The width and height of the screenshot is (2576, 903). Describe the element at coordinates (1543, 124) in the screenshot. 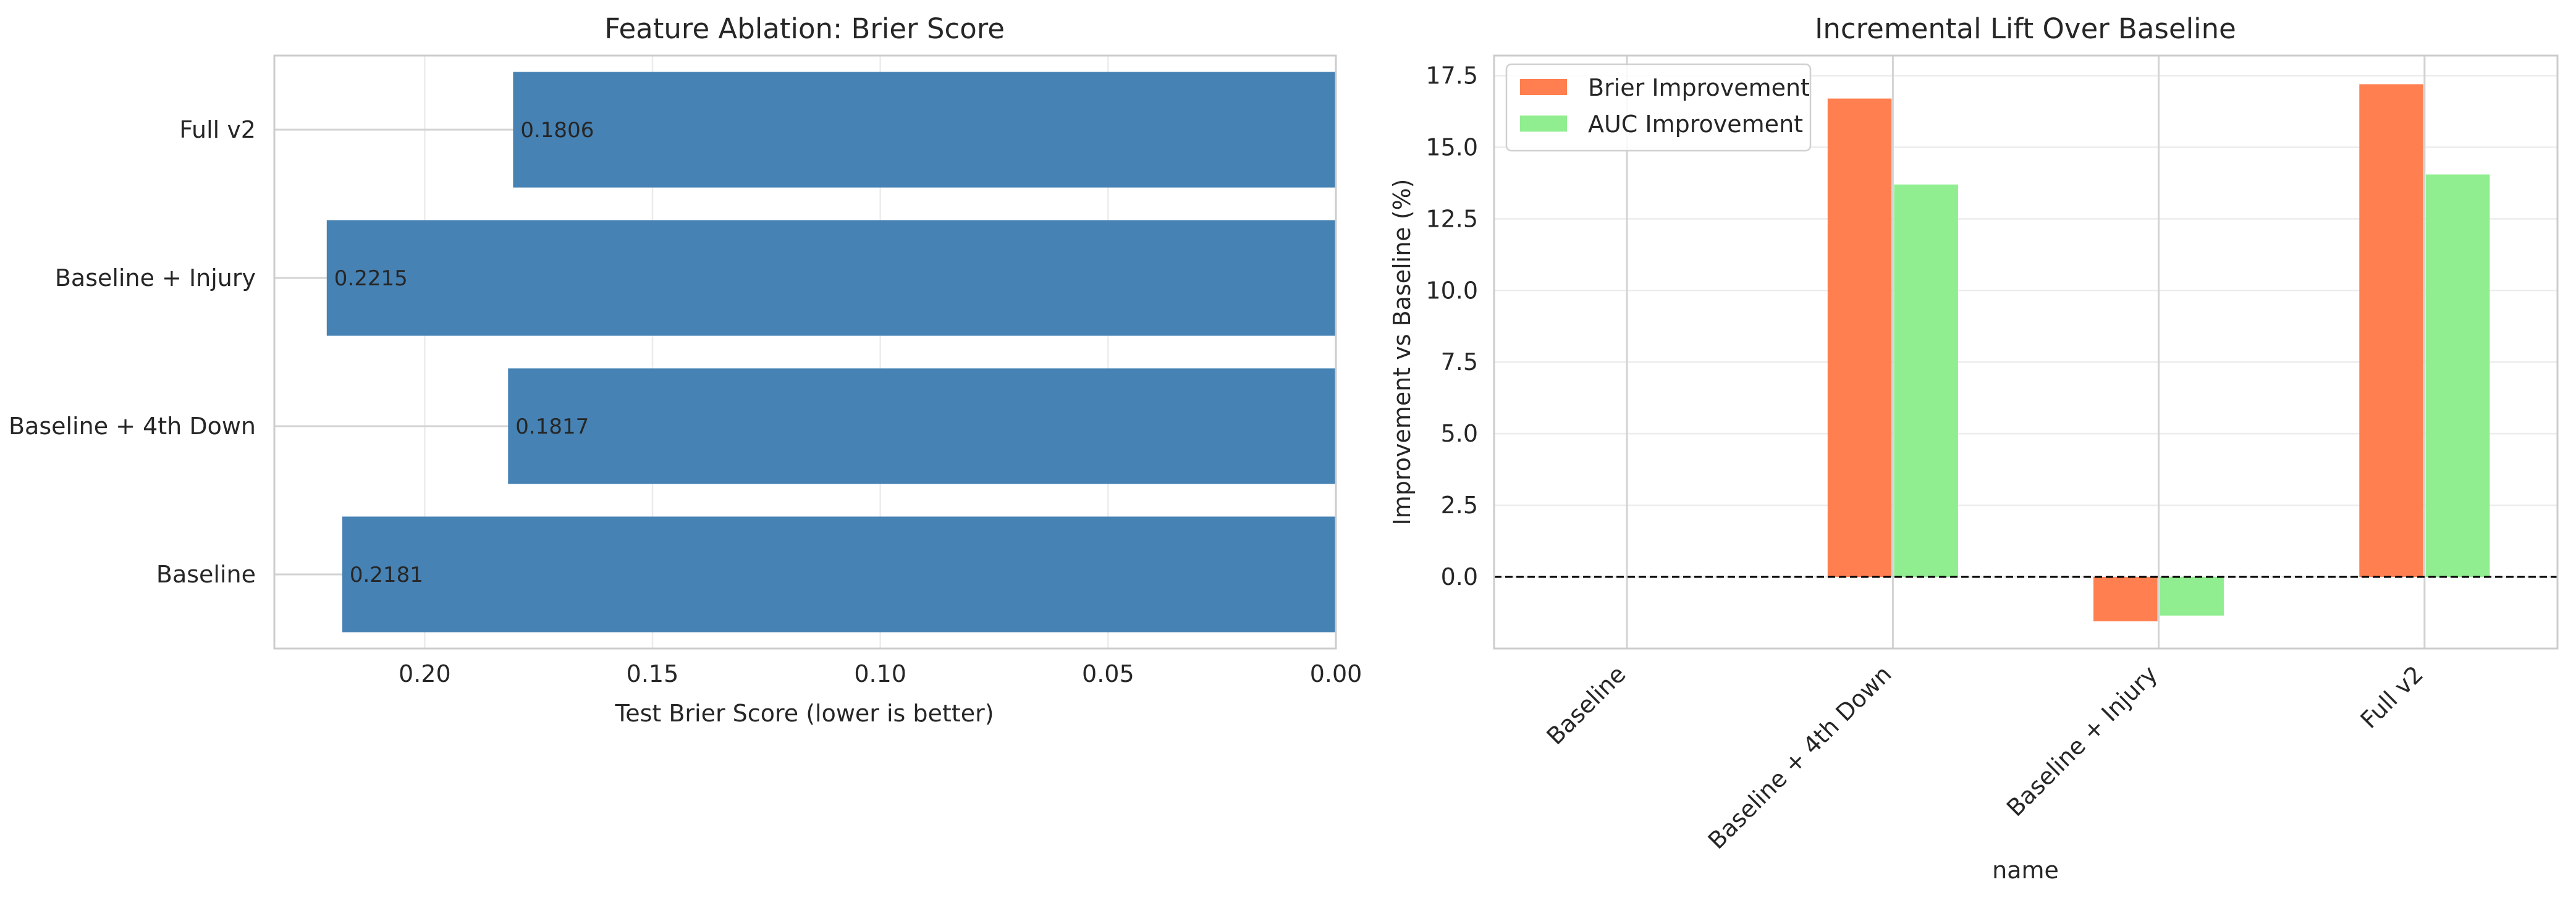

I see `legend-swatch-auc-improvement` at that location.